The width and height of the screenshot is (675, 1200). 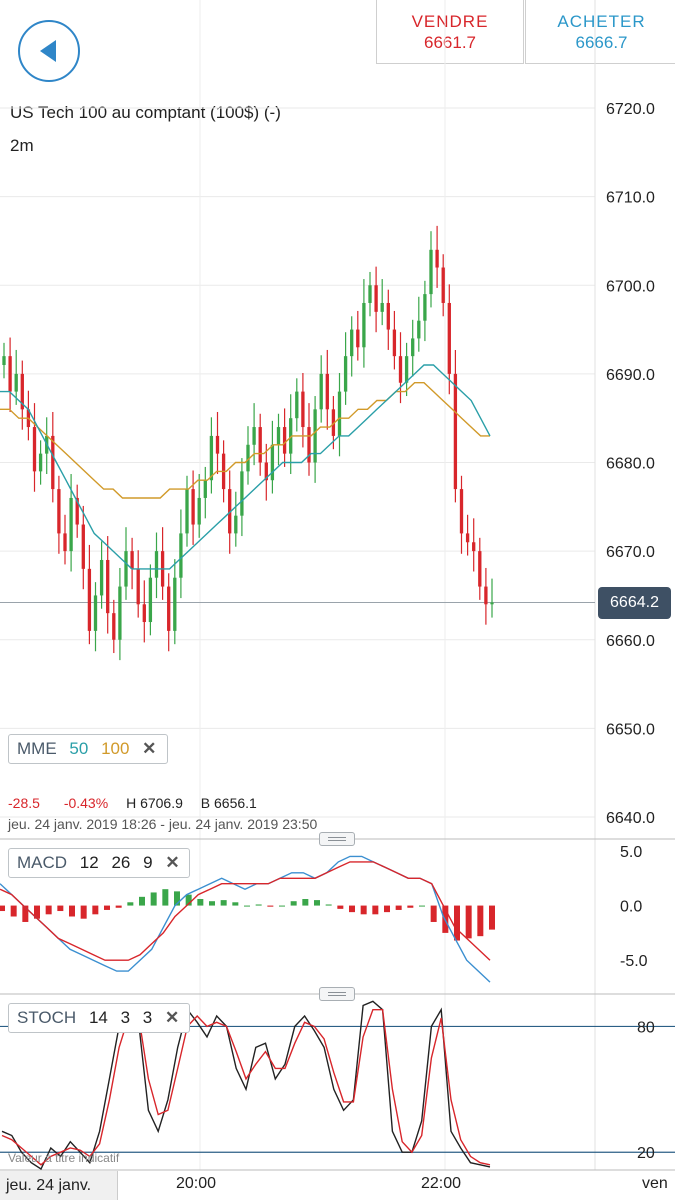 I want to click on stoch-legend: STOCH 14 3 3 ✕, so click(x=99, y=1018).